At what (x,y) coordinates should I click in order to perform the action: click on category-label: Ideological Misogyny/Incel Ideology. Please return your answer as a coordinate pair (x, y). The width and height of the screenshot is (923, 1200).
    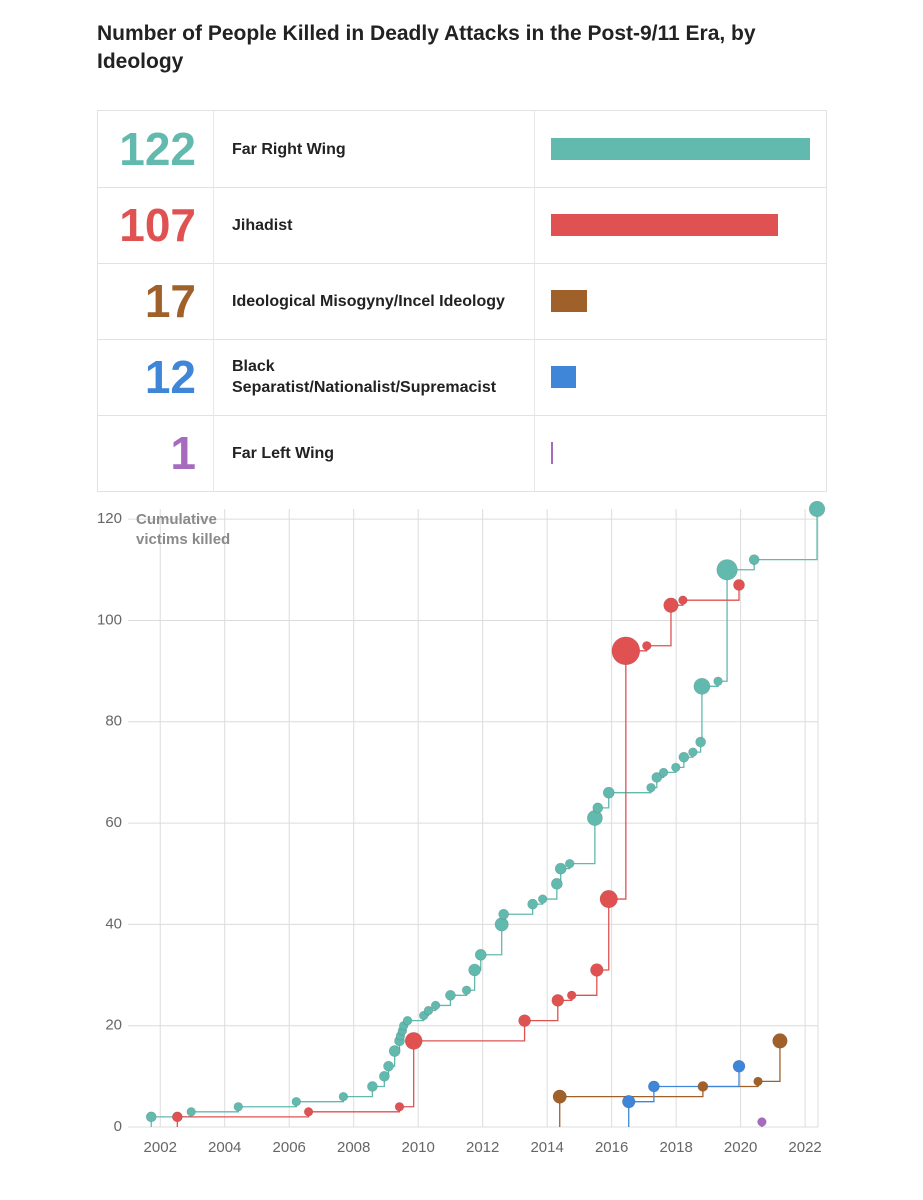
    Looking at the image, I should click on (368, 301).